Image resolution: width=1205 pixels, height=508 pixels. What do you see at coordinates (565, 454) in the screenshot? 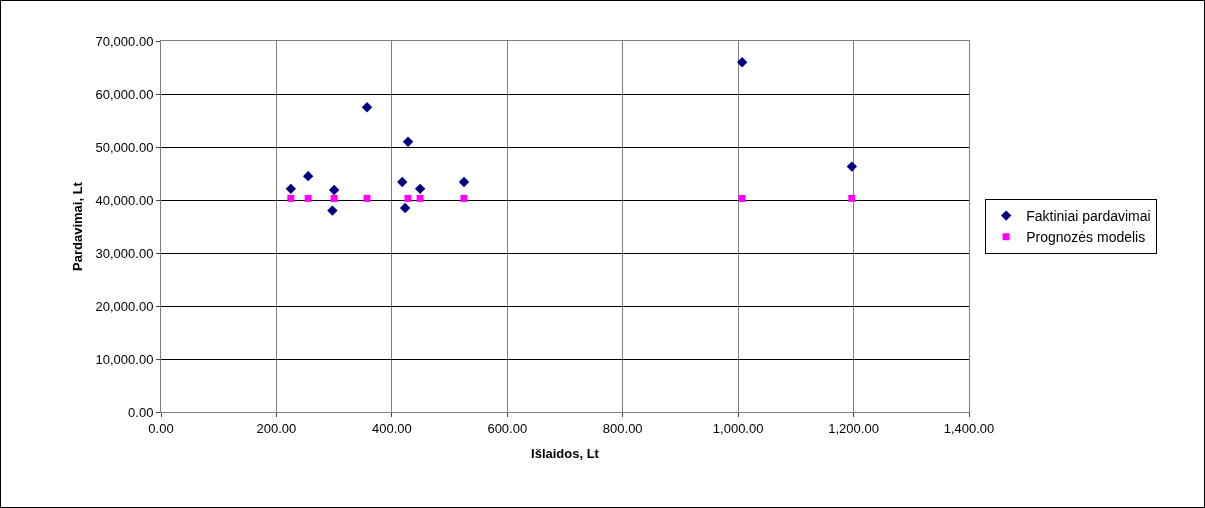
I see `x-axis-title: Išlaidos, Lt` at bounding box center [565, 454].